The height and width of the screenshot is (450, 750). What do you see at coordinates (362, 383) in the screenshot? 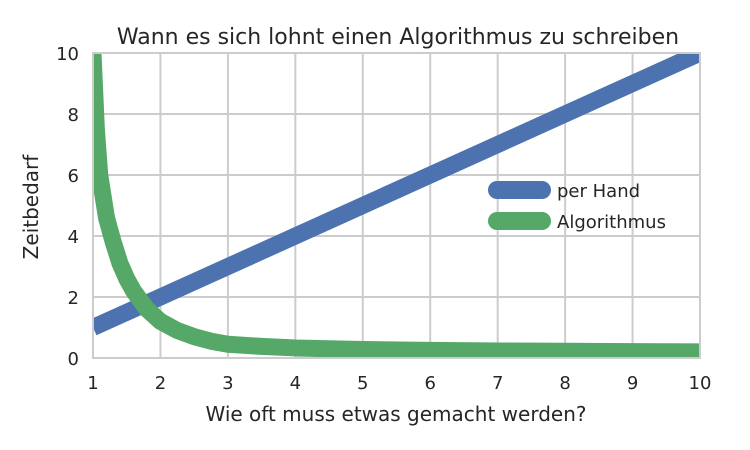
I see `x-tick-label: 5` at bounding box center [362, 383].